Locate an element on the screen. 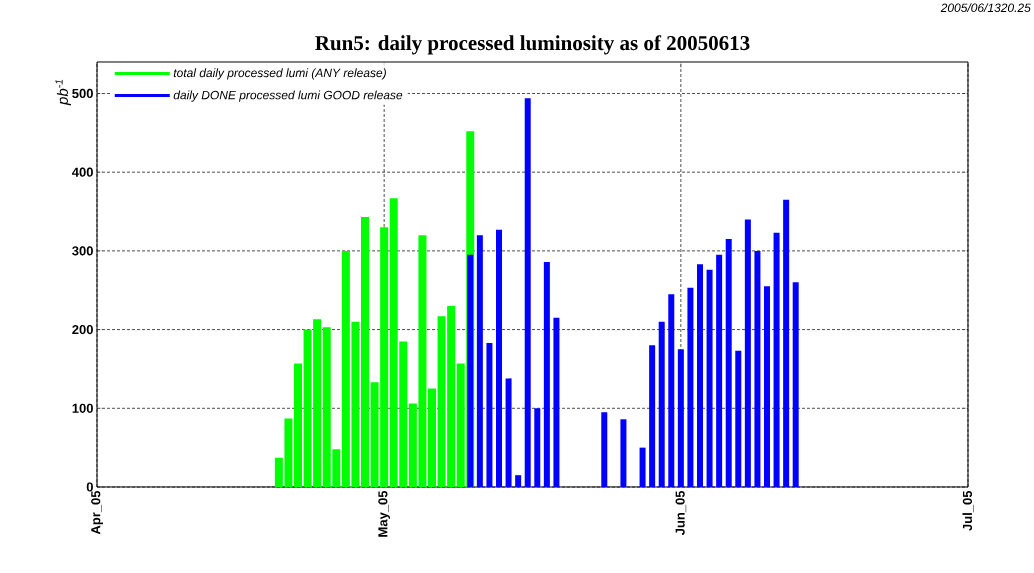  chart-title: Run5: daily processed luminosity as of 20050613 is located at coordinates (532, 45).